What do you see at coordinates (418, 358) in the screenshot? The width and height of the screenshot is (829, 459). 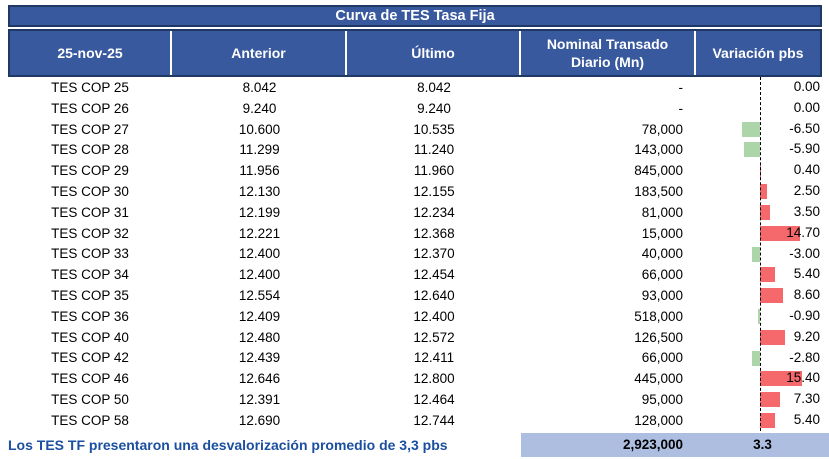 I see `table-row: TES COP 42 12.439 12.411 66,000 -2.80` at bounding box center [418, 358].